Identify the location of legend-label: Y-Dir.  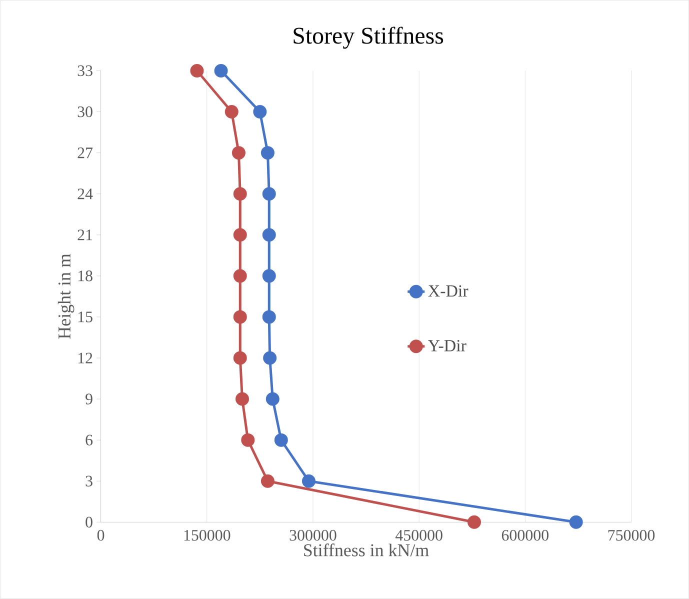
(447, 346).